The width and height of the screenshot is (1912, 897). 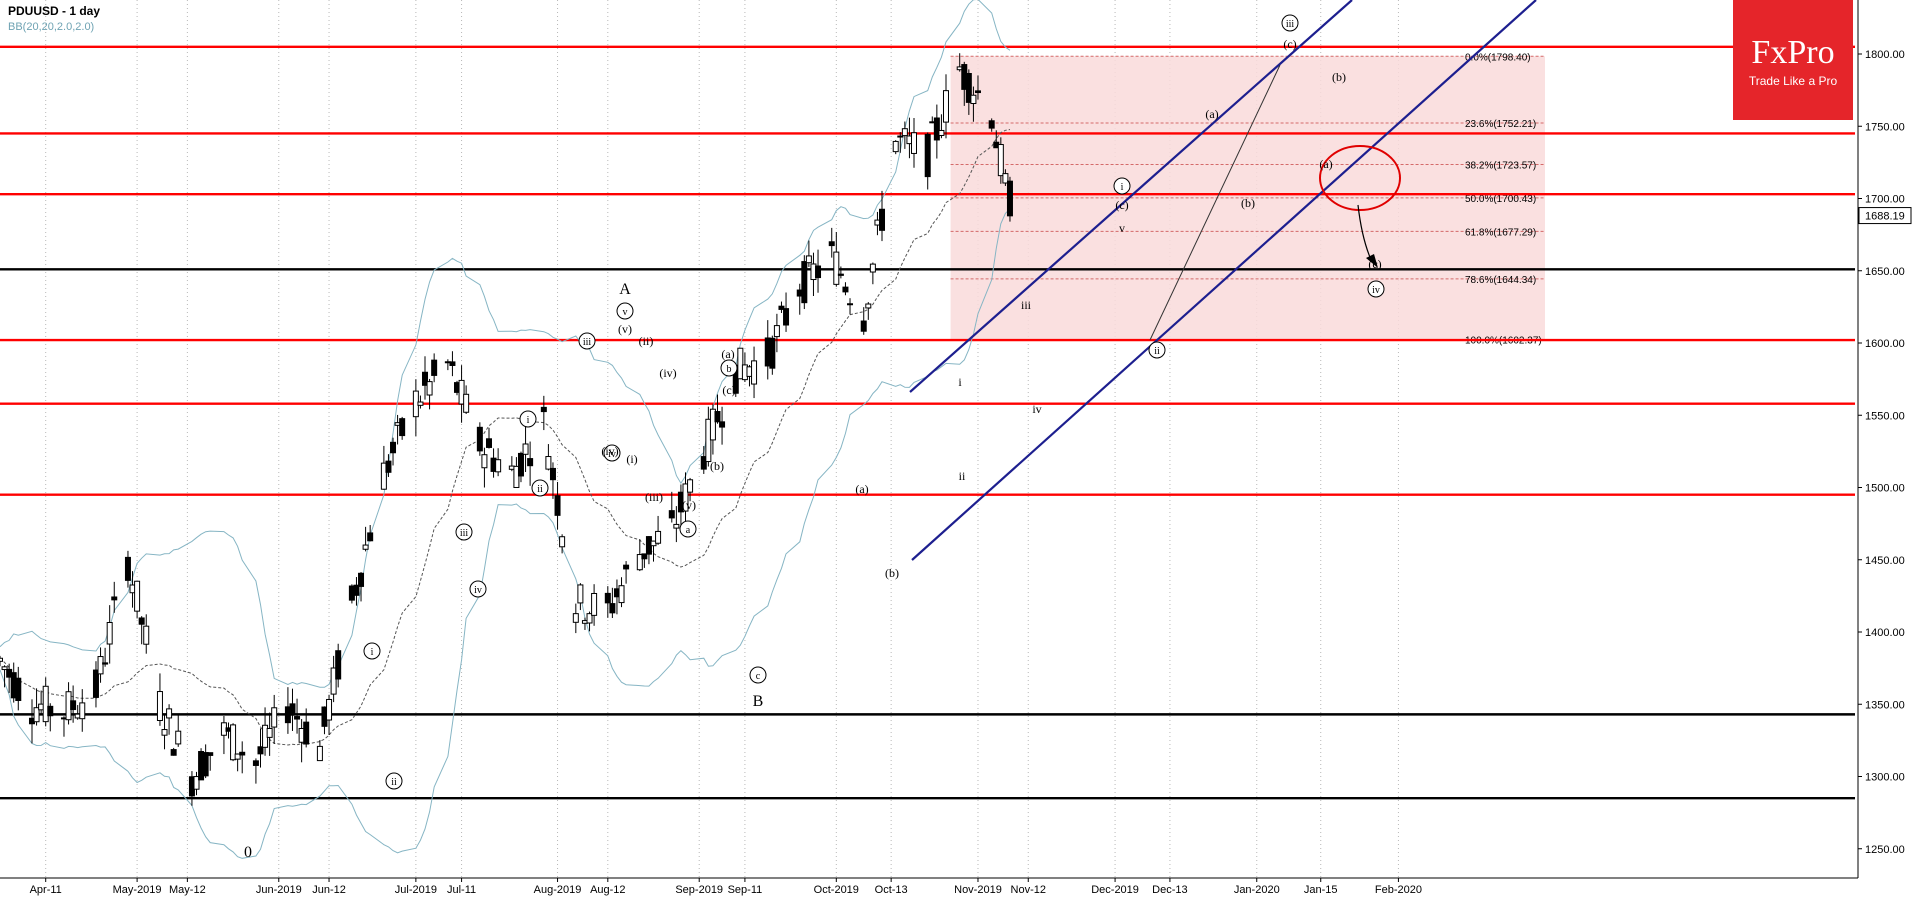 I want to click on wave-label: c, so click(x=758, y=676).